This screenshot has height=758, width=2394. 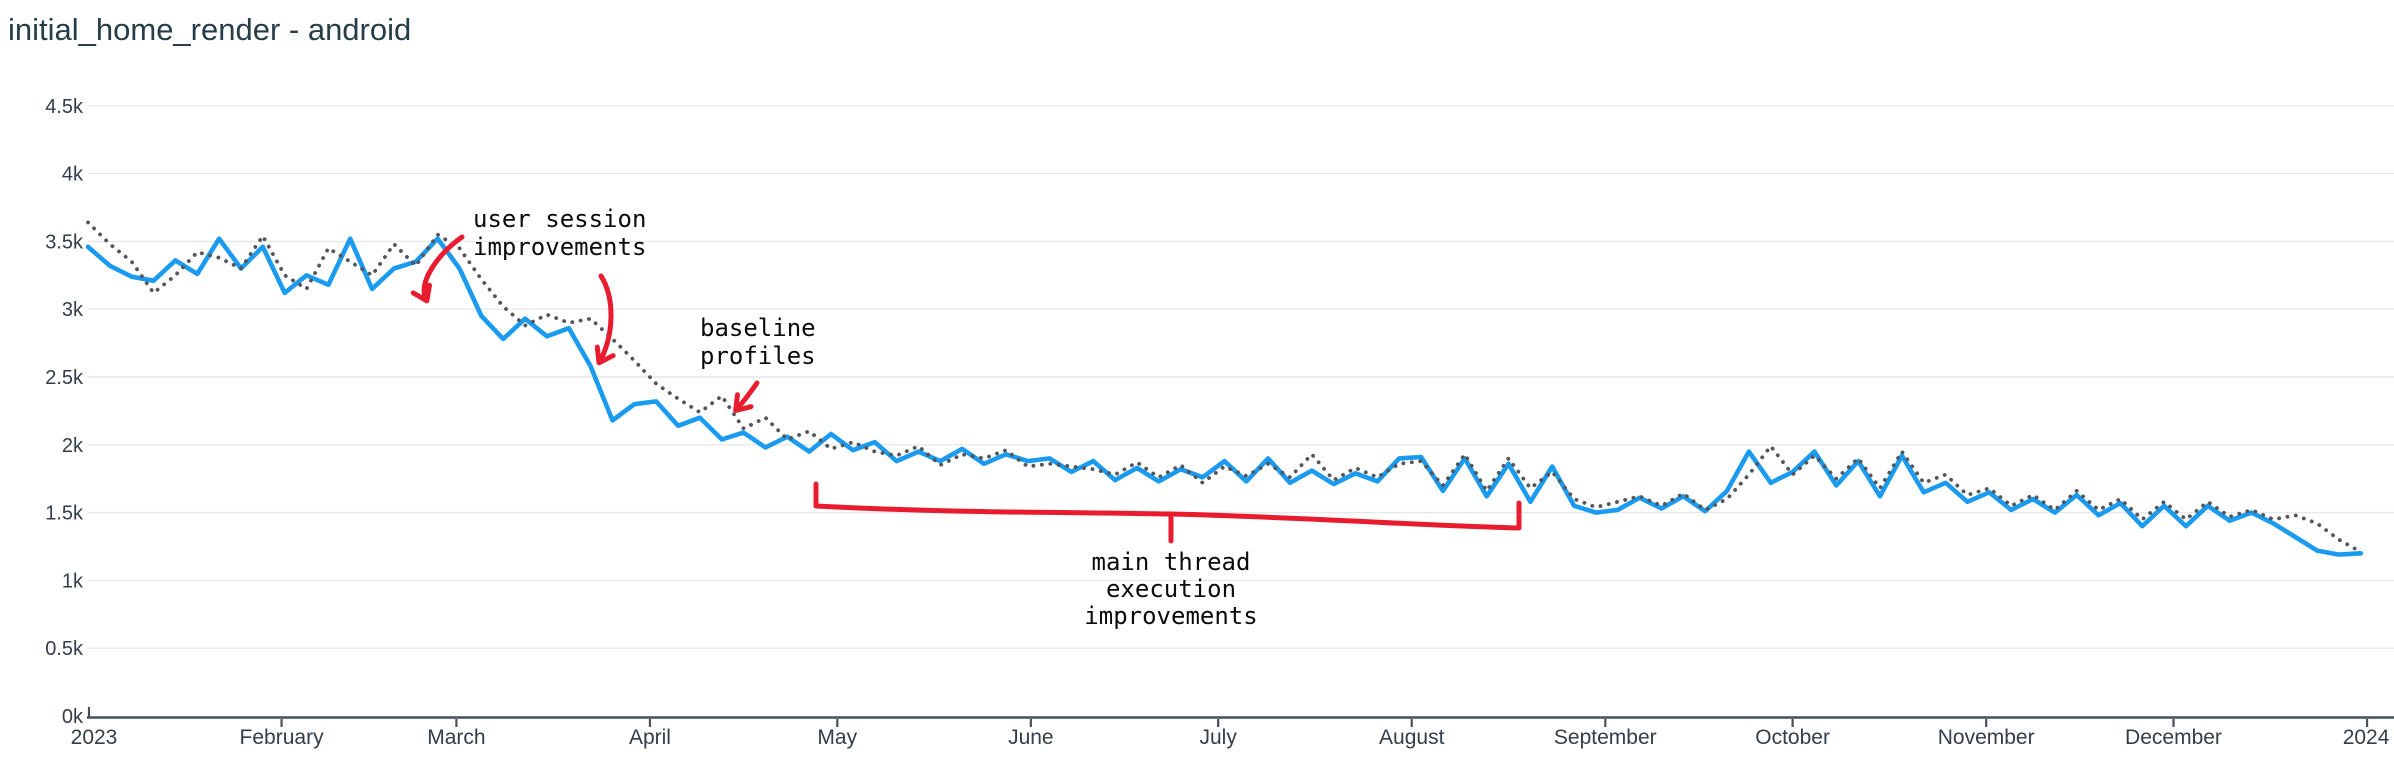 What do you see at coordinates (456, 737) in the screenshot?
I see `x-tick-label: March` at bounding box center [456, 737].